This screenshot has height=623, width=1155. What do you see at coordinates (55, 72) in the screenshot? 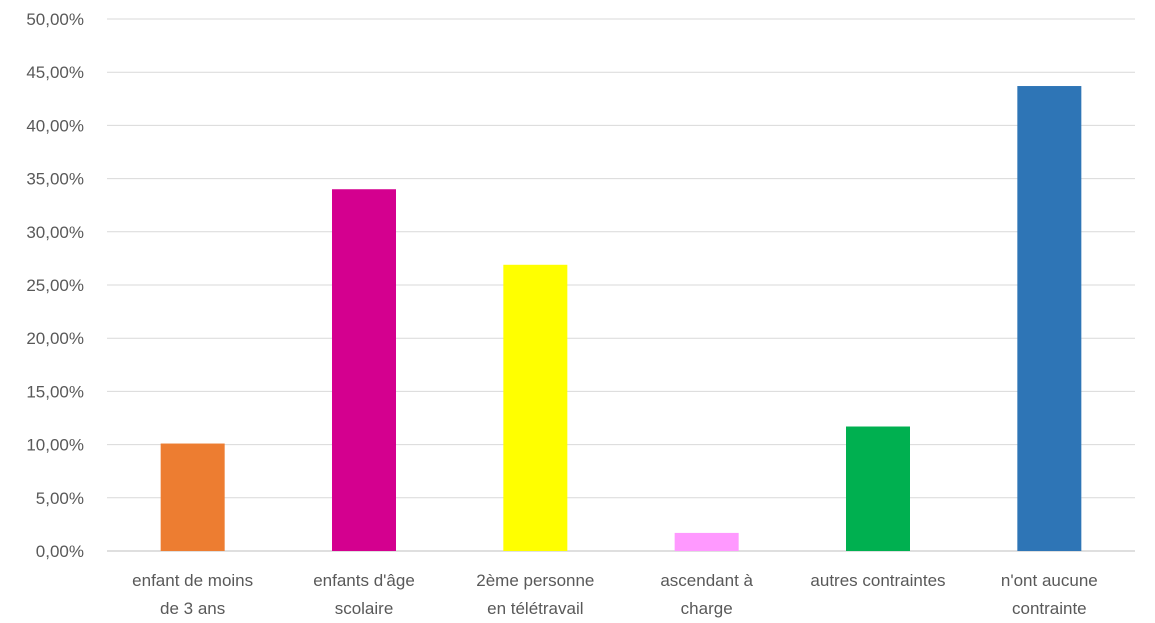
I see `y-tick-label: 45,00%` at bounding box center [55, 72].